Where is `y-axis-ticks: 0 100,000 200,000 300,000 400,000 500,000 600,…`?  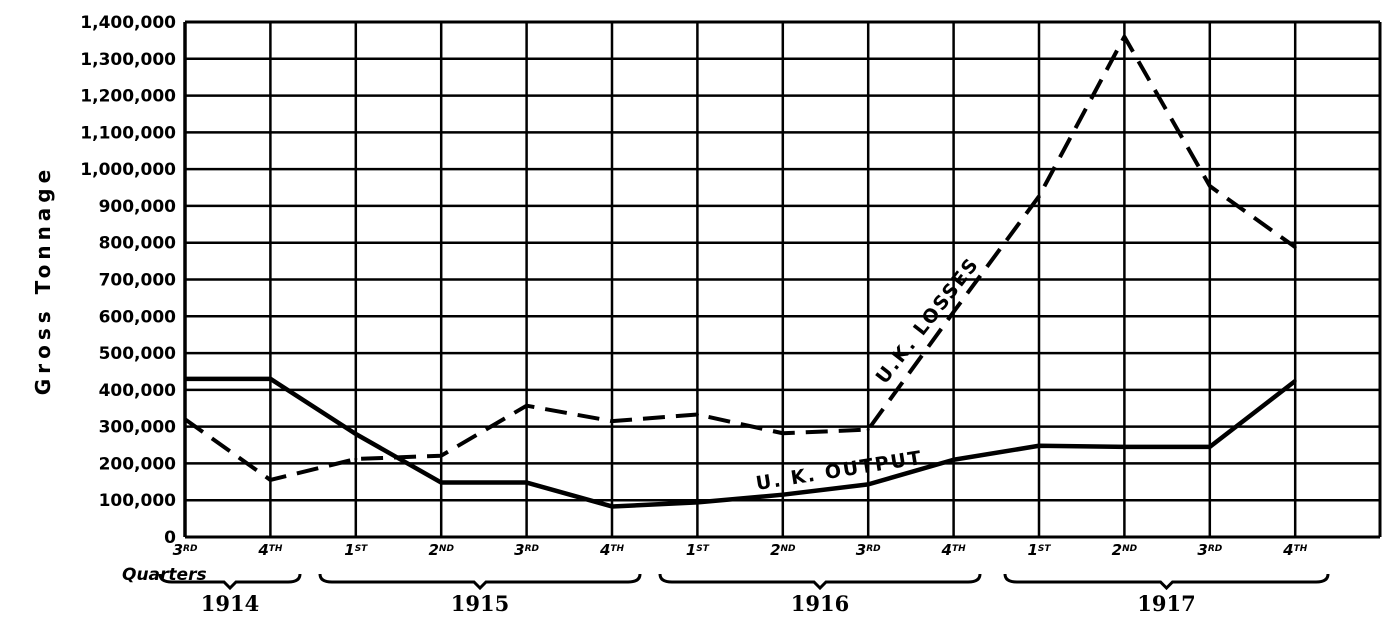 y-axis-ticks: 0 100,000 200,000 300,000 400,000 500,000 600,… is located at coordinates (128, 280).